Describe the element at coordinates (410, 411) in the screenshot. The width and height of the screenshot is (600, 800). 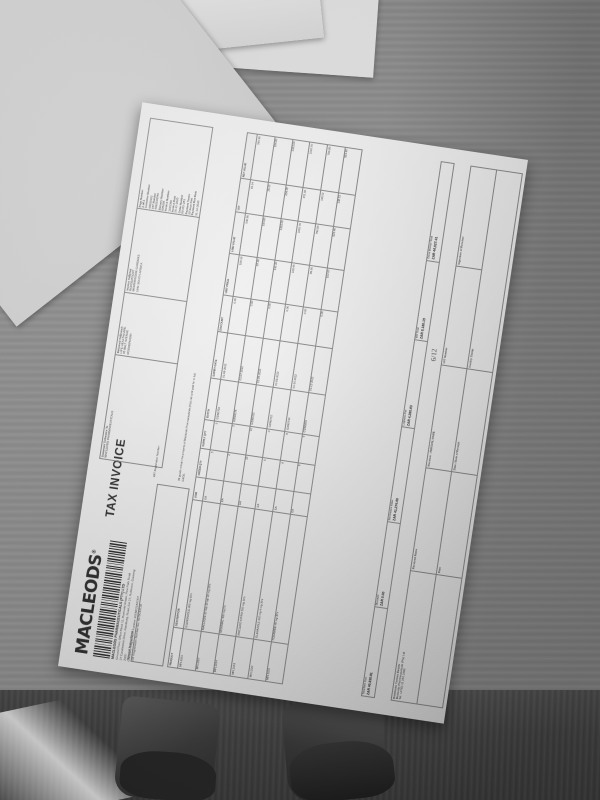
I see `amount-3: 4,280.63` at that location.